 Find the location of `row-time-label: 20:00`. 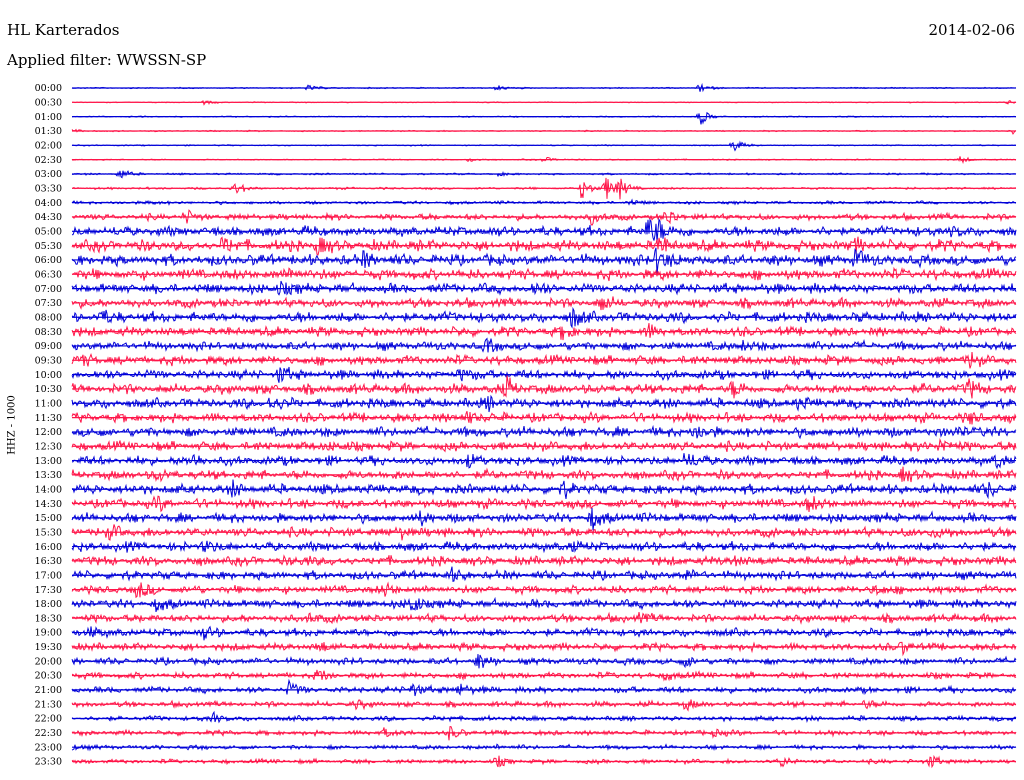

row-time-label: 20:00 is located at coordinates (48, 661).